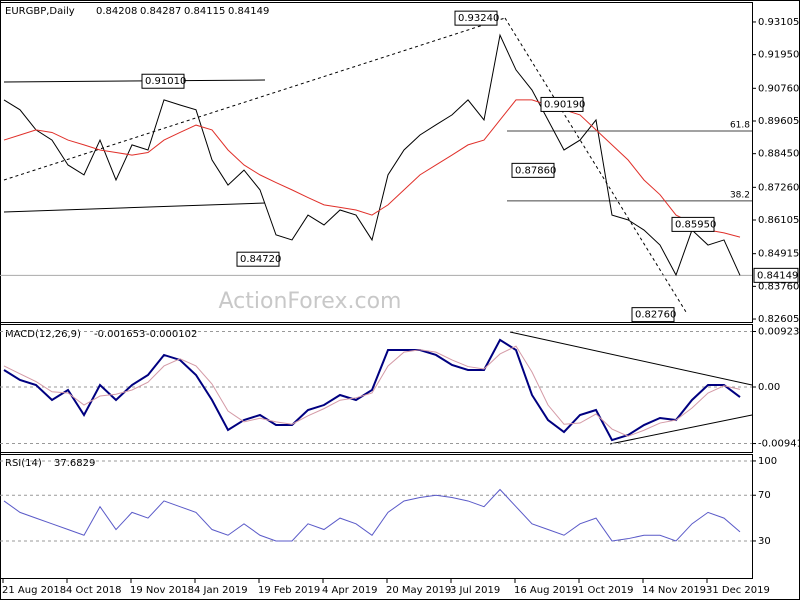 The image size is (800, 600). Describe the element at coordinates (778, 220) in the screenshot. I see `y-tick-label: 0.86105` at that location.